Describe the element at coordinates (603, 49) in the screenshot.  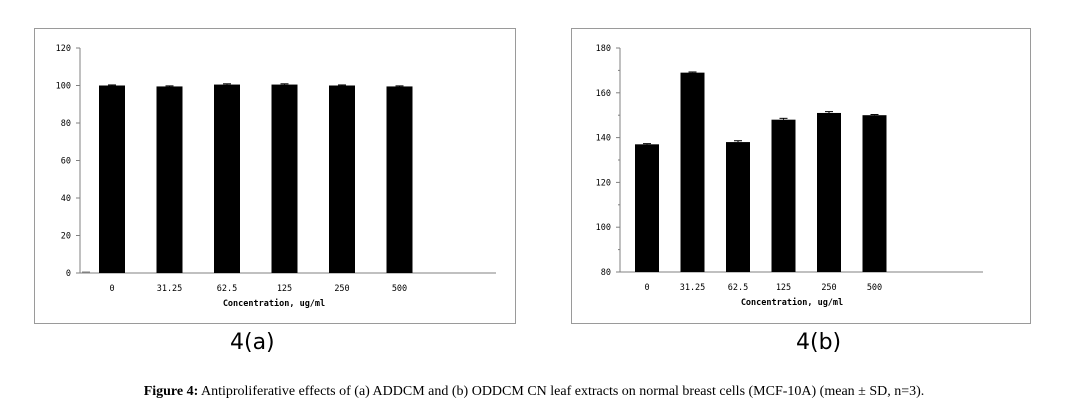
I see `y-tick-label: 180` at that location.